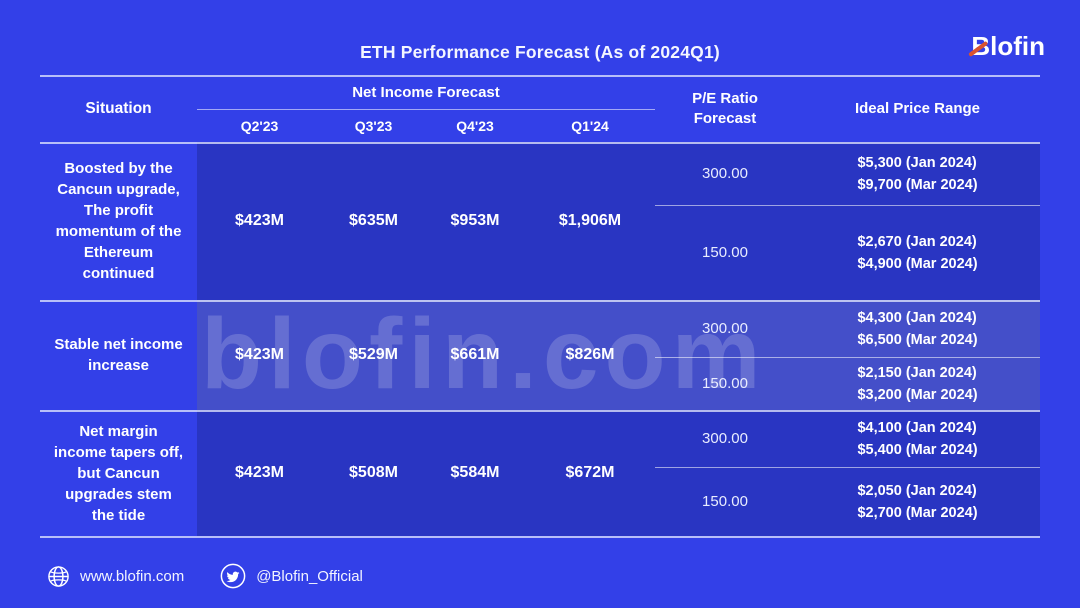 The width and height of the screenshot is (1080, 608). What do you see at coordinates (917, 438) in the screenshot?
I see `price-range-g3-s1: $4,100 (Jan 2024) $5,400 (Mar 2024)` at bounding box center [917, 438].